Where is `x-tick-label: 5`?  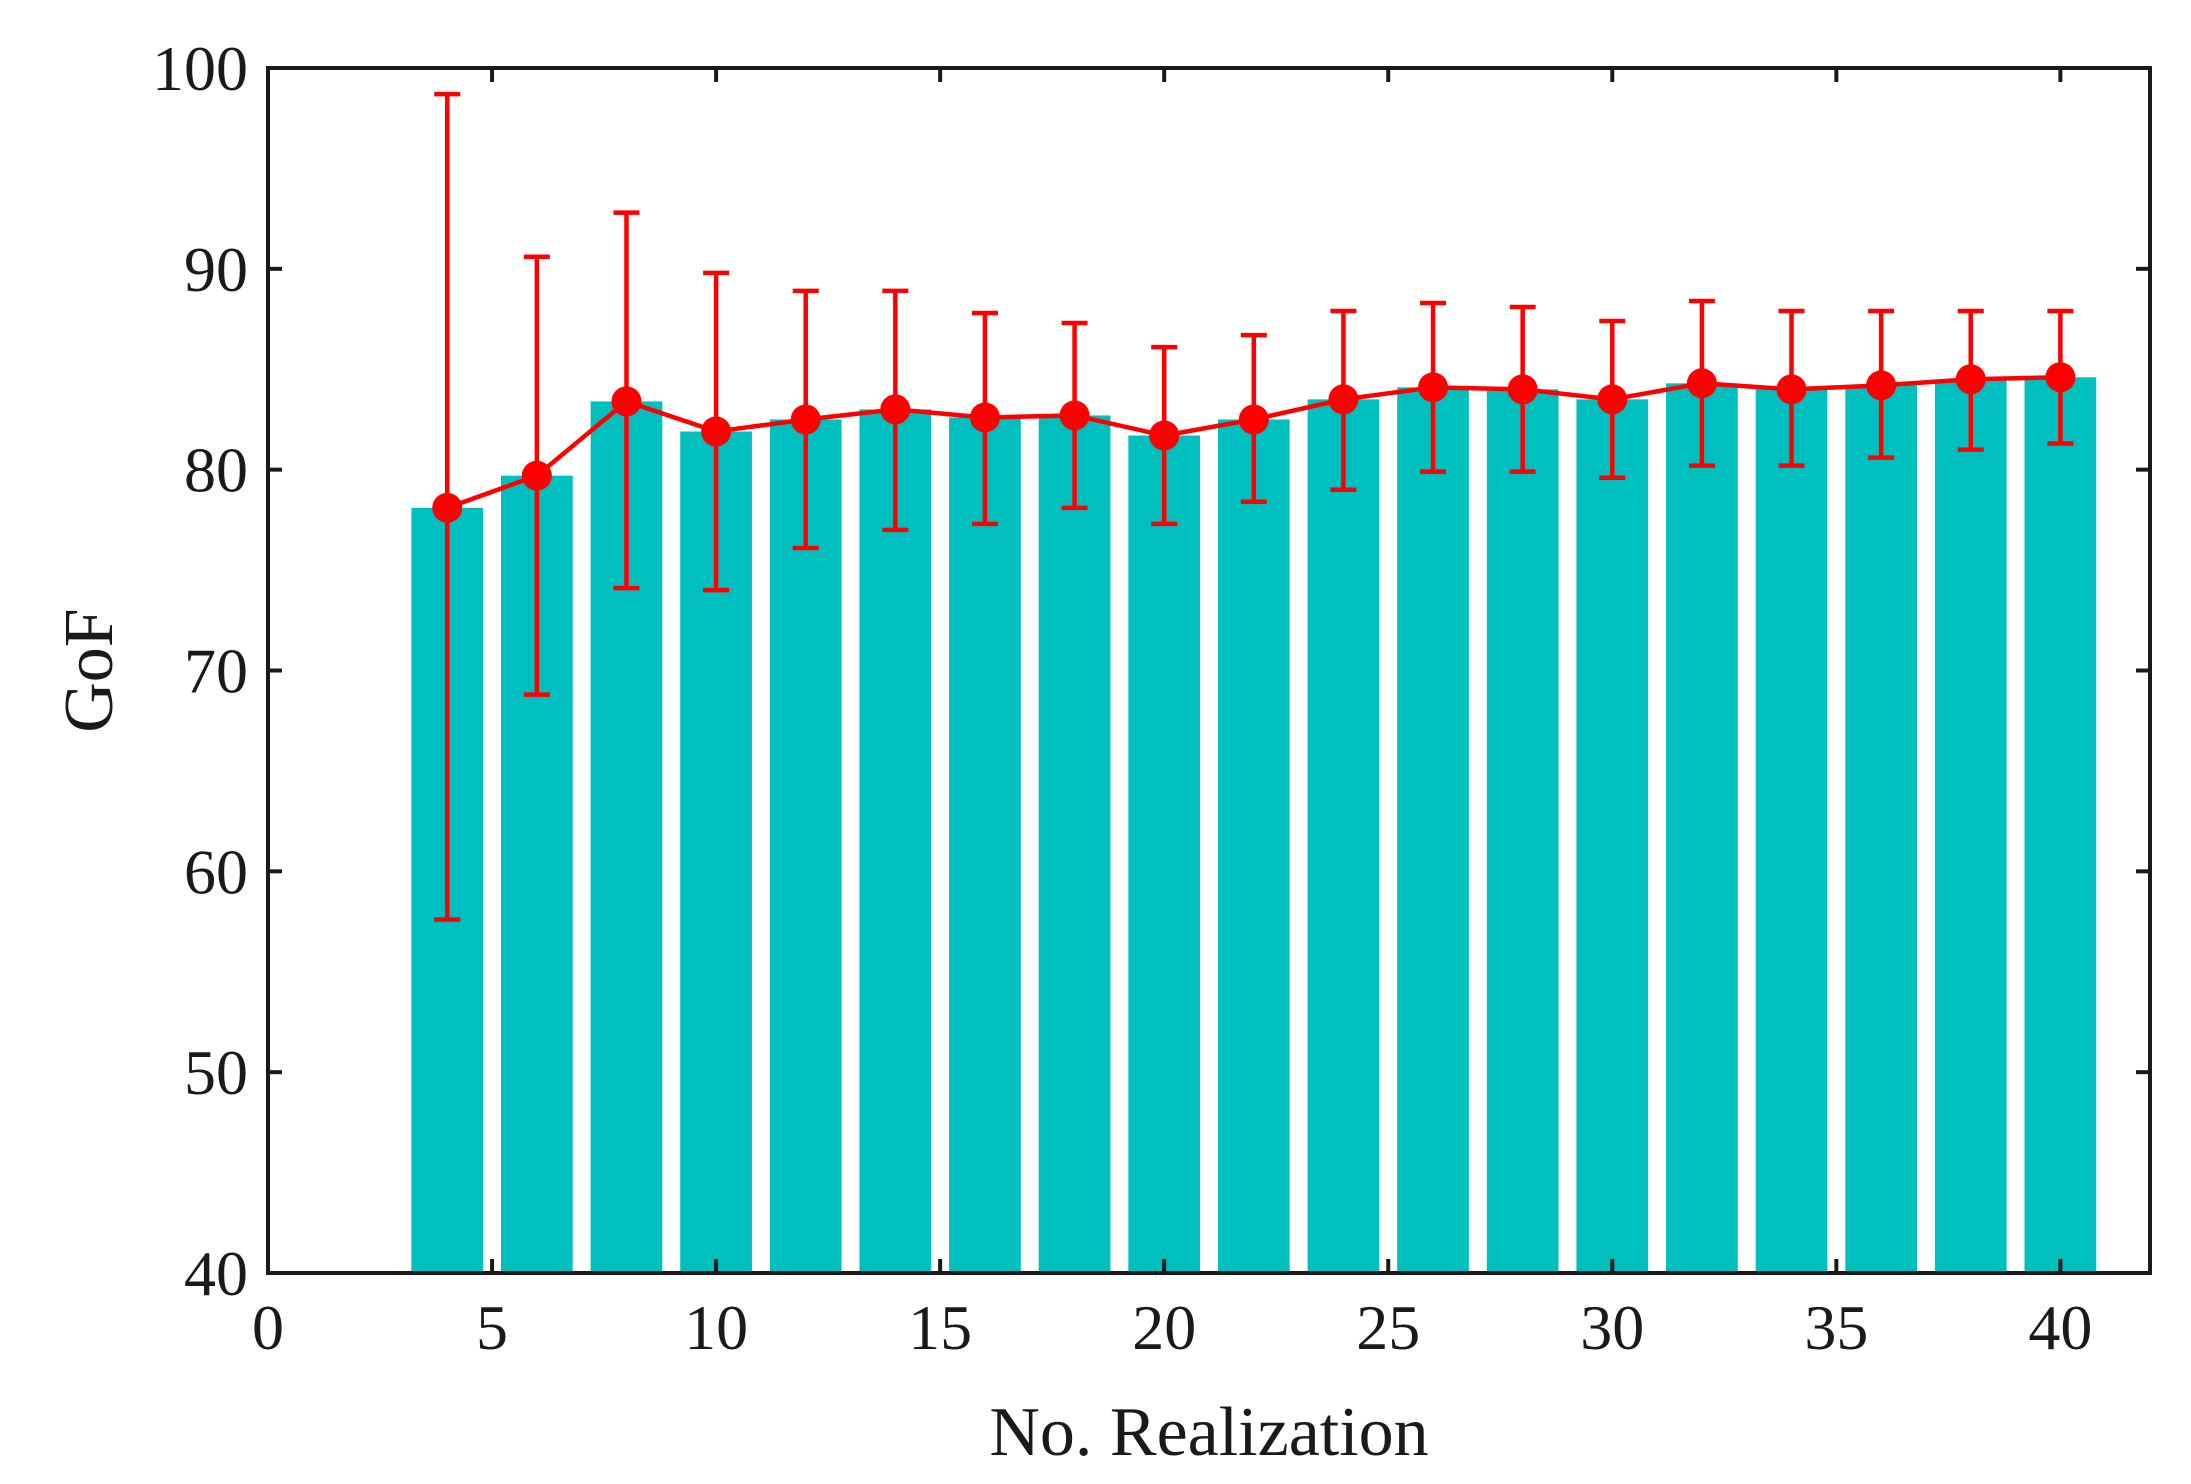 x-tick-label: 5 is located at coordinates (492, 1327).